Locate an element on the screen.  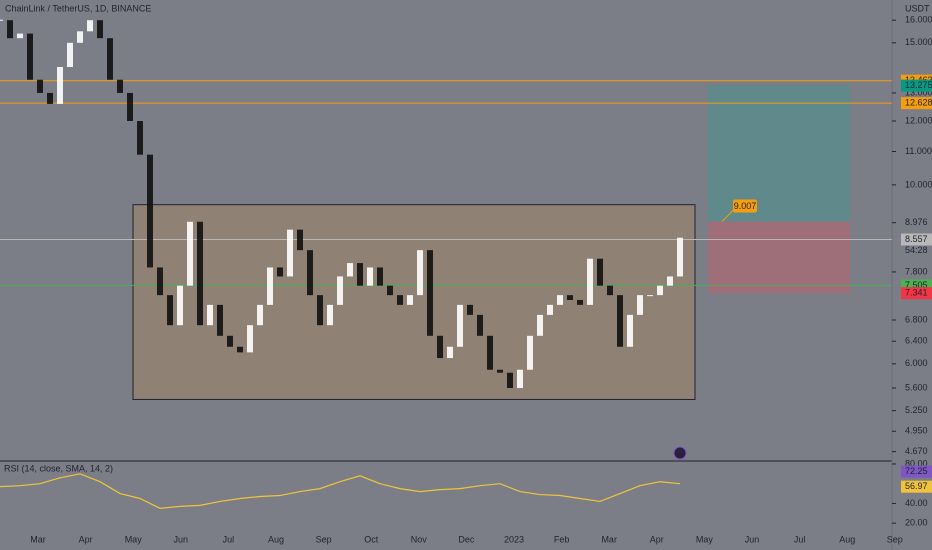
target-zone is located at coordinates (779, 153).